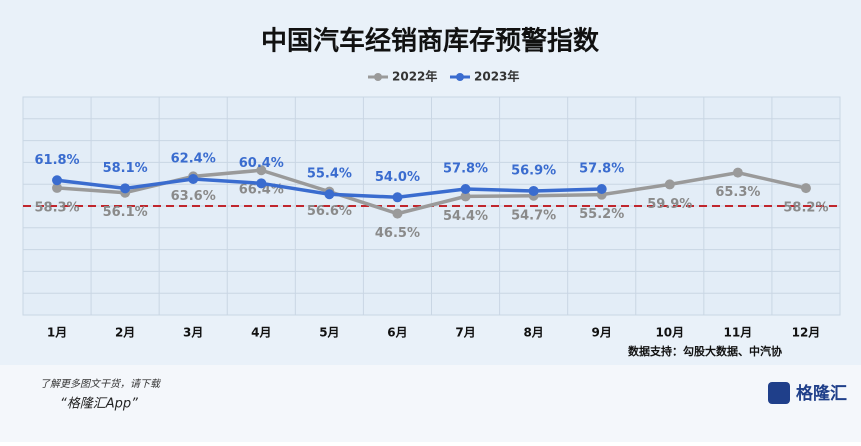  What do you see at coordinates (737, 192) in the screenshot?
I see `data-label: 65.3%` at bounding box center [737, 192].